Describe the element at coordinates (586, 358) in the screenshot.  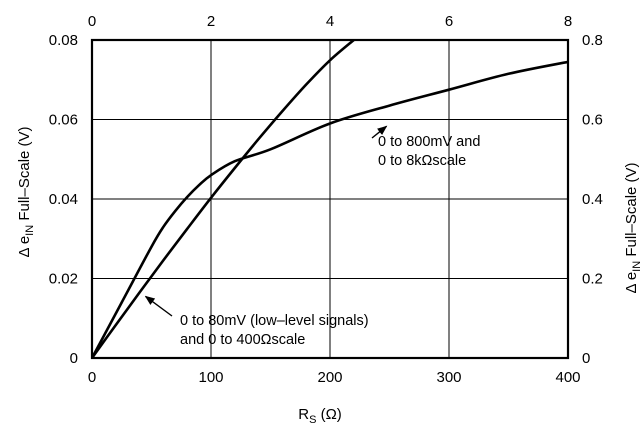
I see `y-right-tick-label: 0` at that location.